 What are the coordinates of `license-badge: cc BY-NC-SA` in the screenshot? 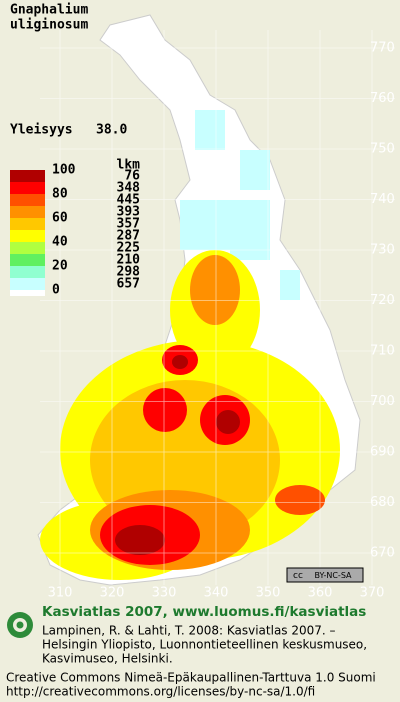 It's located at (325, 575).